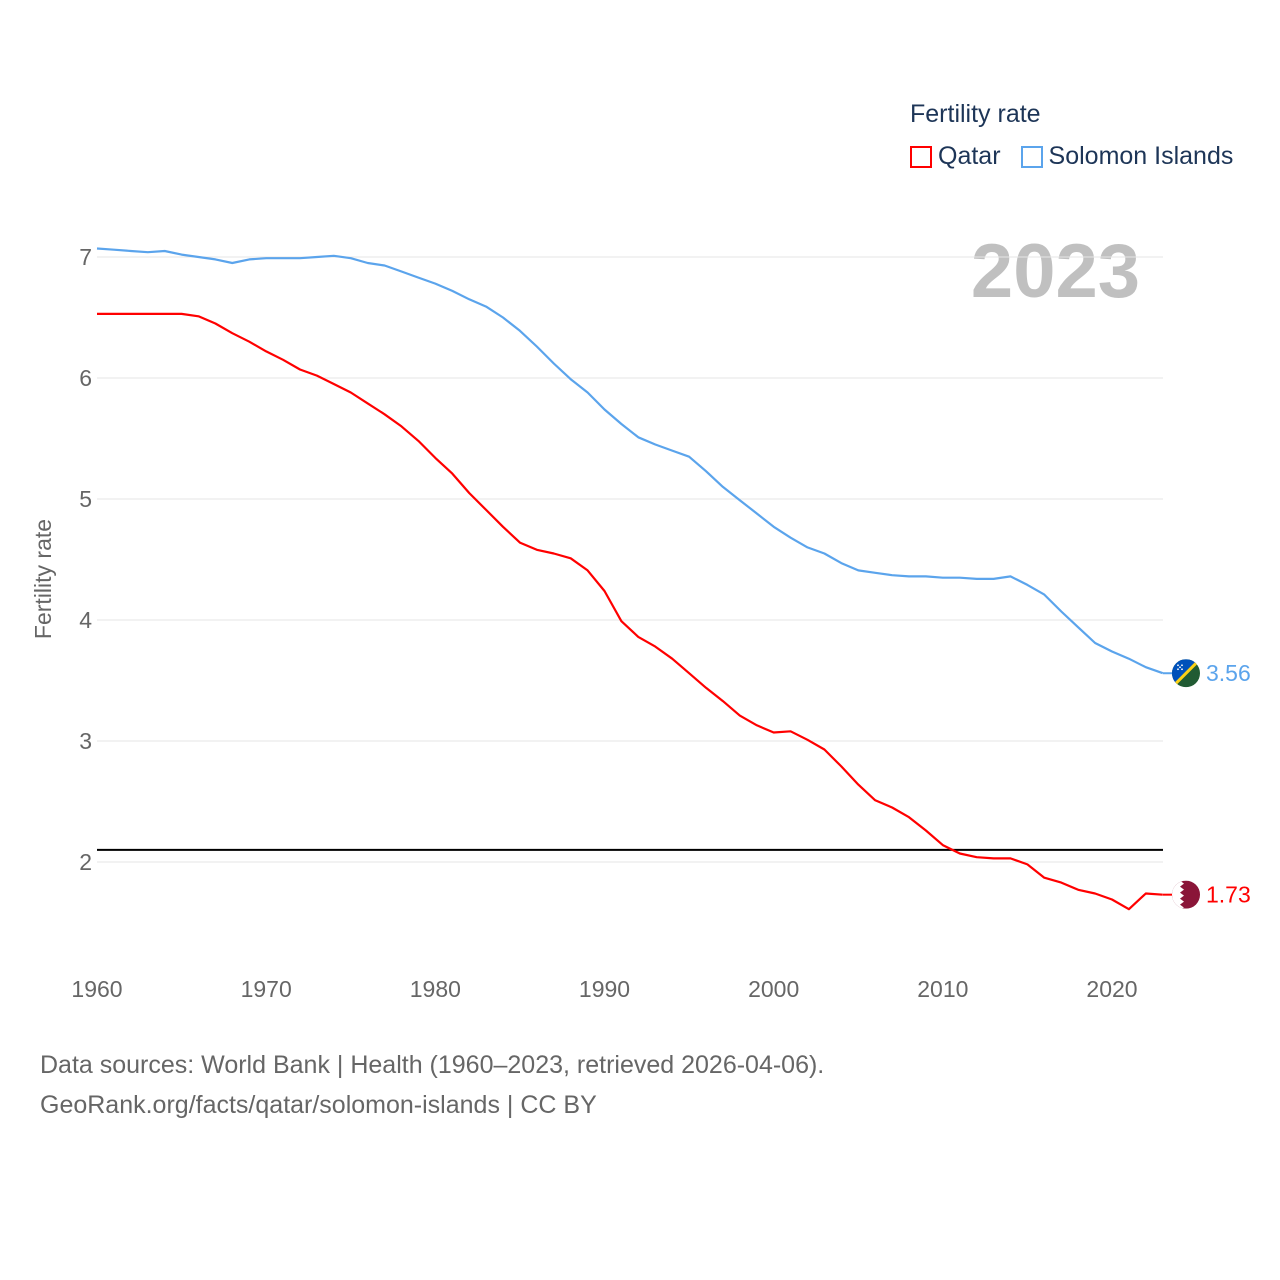 The image size is (1280, 1280). I want to click on x-ticks: 1960 1970 1980 1990 2000 2010 2020, so click(604, 989).